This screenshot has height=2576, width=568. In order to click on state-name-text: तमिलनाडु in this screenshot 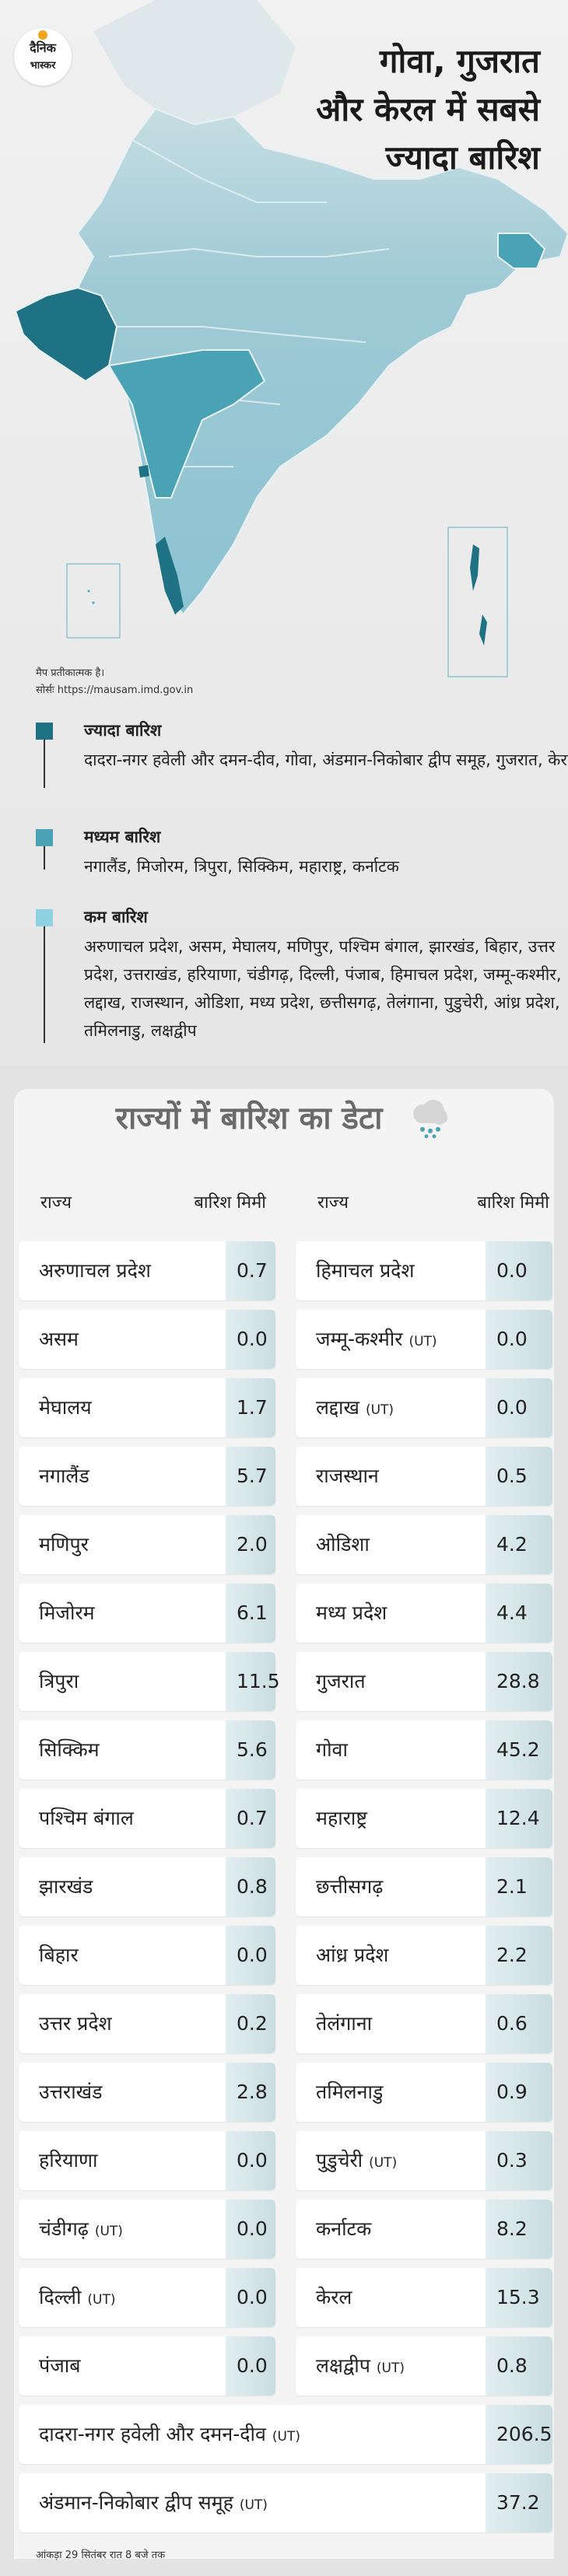, I will do `click(350, 2092)`.